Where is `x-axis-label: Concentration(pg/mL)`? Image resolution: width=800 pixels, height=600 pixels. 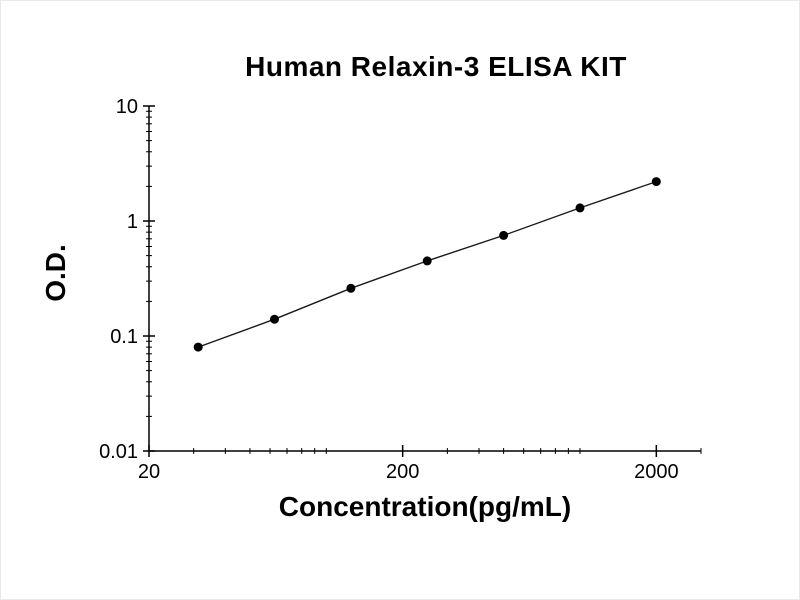
x-axis-label: Concentration(pg/mL) is located at coordinates (425, 506).